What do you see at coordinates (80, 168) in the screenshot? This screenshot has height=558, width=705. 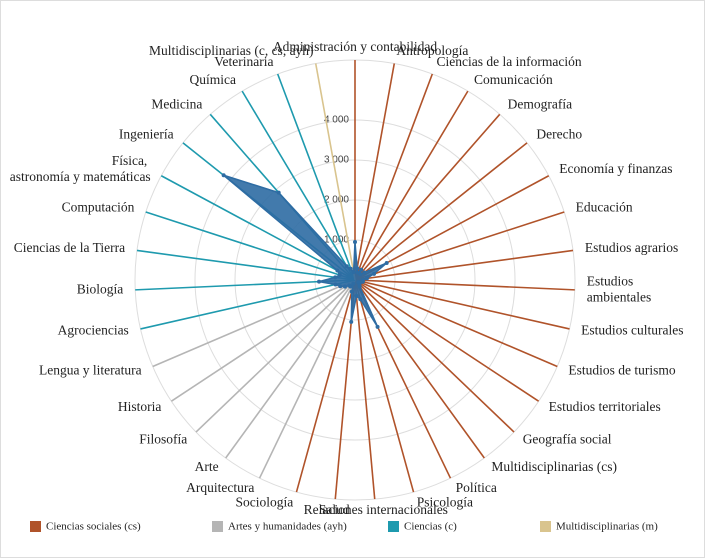 I see `category-label: Física, astronomía y matemáticas` at bounding box center [80, 168].